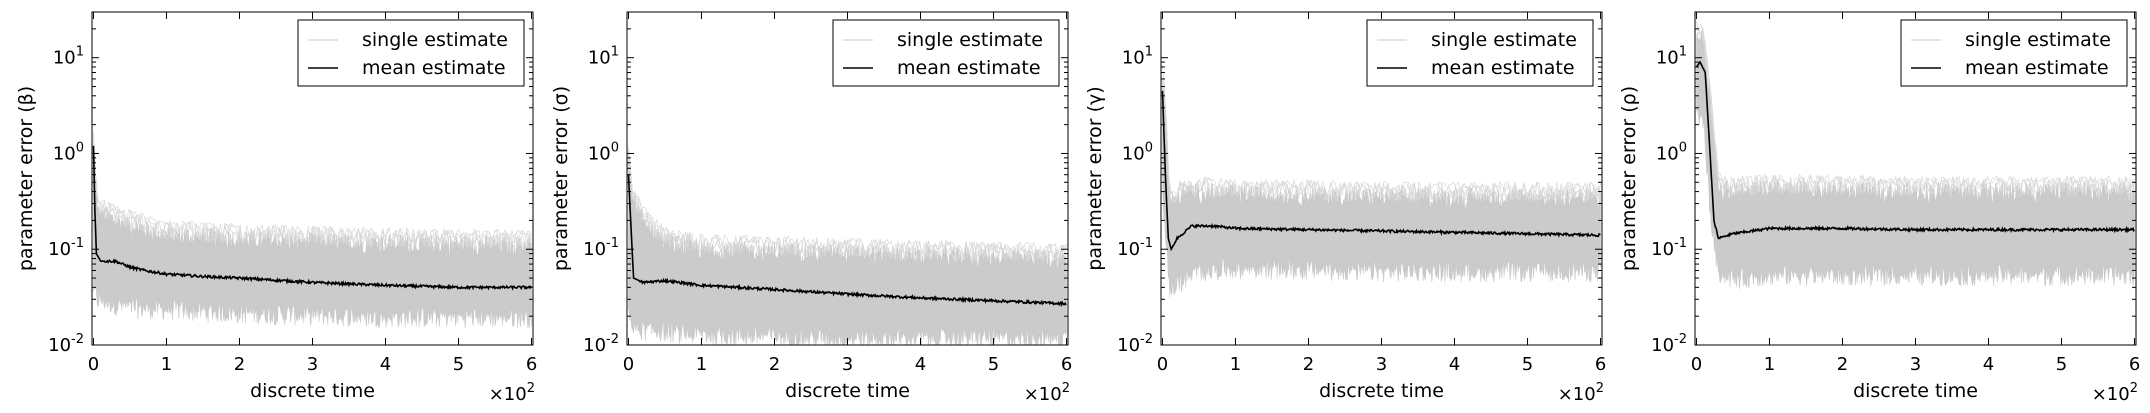  I want to click on y-axis-label: parameter error (σ), so click(561, 178).